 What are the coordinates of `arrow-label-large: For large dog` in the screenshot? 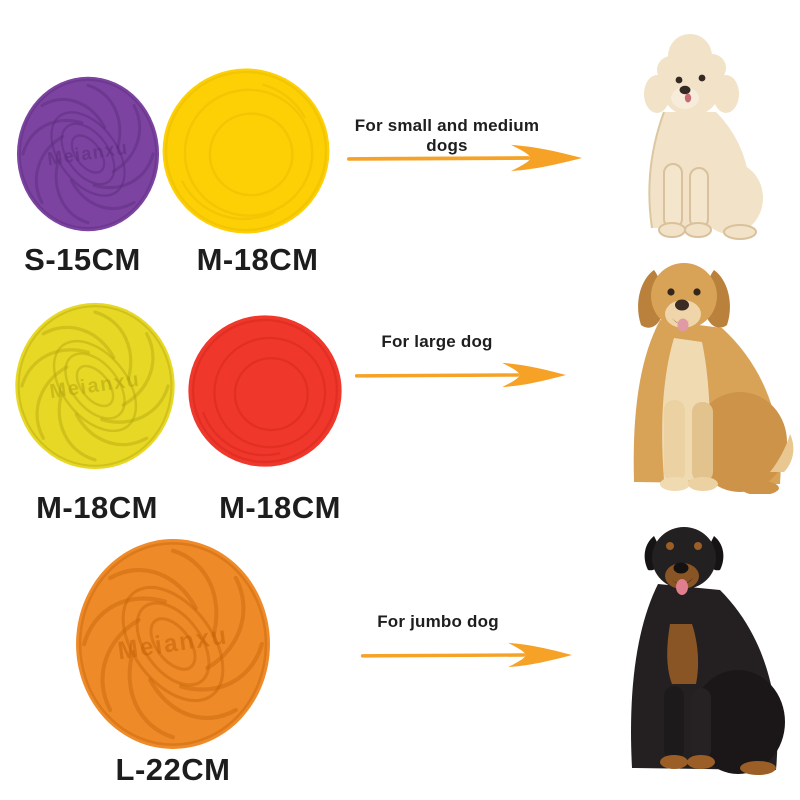 It's located at (437, 341).